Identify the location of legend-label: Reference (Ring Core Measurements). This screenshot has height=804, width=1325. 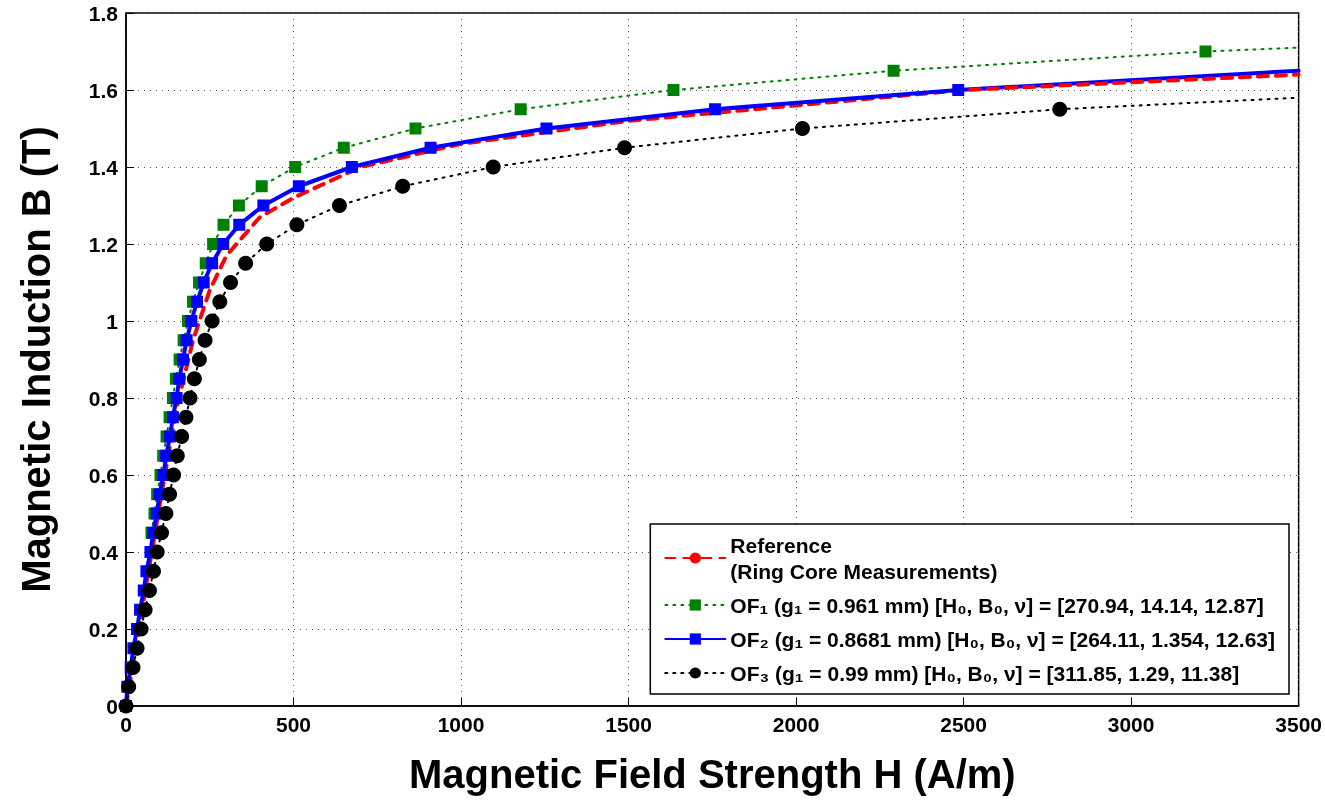
(864, 558).